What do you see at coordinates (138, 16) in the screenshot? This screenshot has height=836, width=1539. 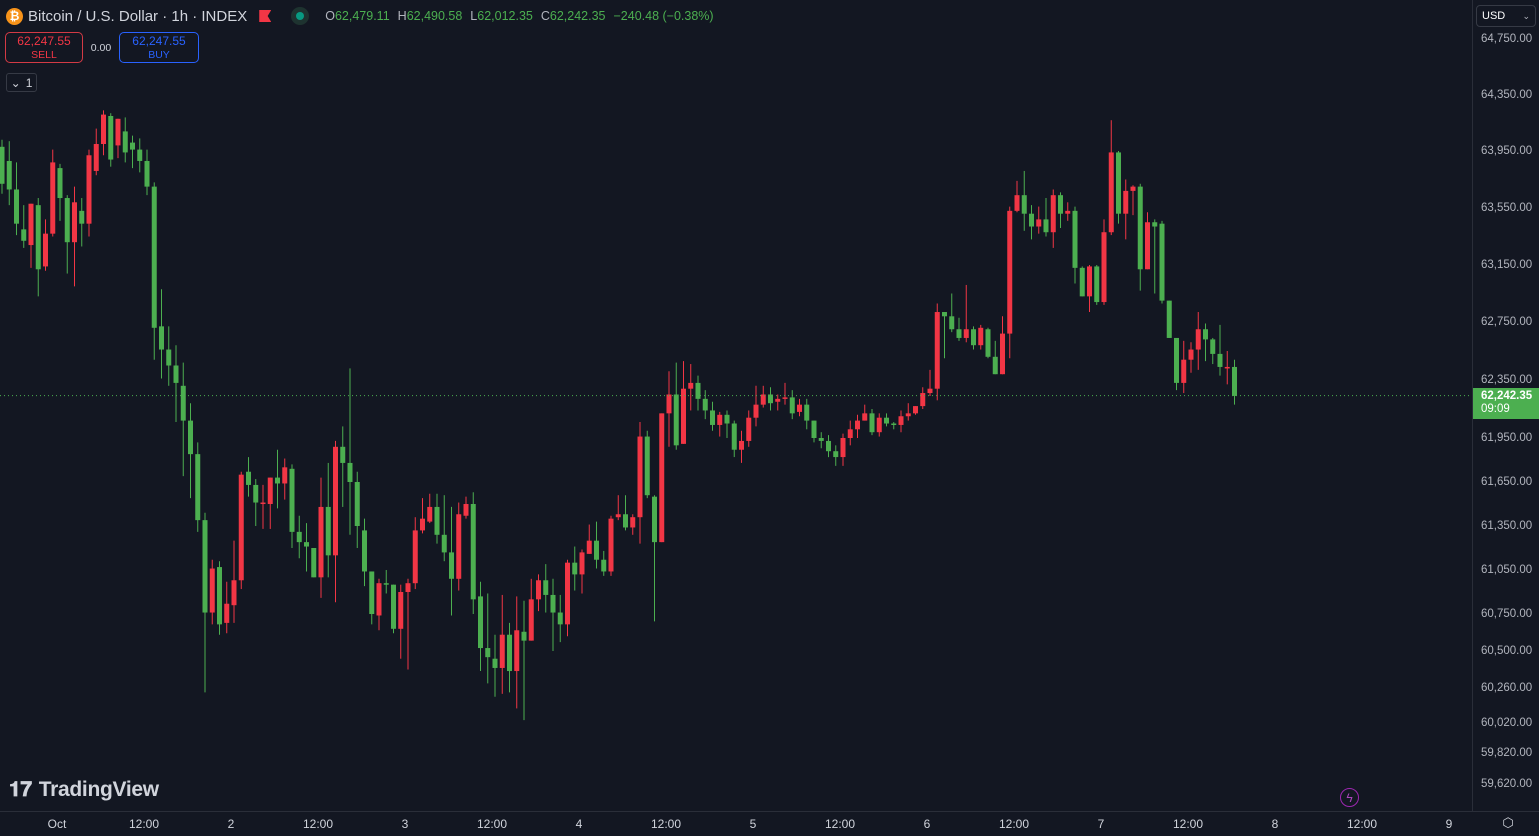 I see `symbol-title: Bitcoin / U.S. Dollar · 1h · INDEX` at bounding box center [138, 16].